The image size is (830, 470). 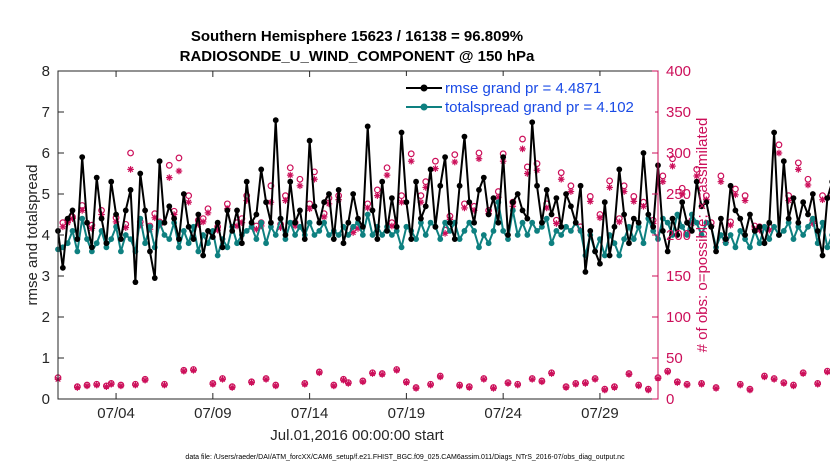 What do you see at coordinates (407, 413) in the screenshot?
I see `x-tick-label: 07/19` at bounding box center [407, 413].